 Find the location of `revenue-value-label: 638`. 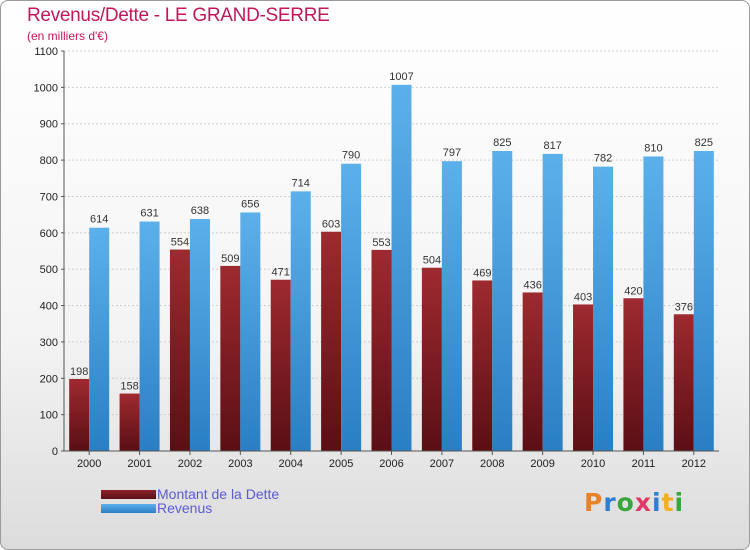

revenue-value-label: 638 is located at coordinates (200, 211).